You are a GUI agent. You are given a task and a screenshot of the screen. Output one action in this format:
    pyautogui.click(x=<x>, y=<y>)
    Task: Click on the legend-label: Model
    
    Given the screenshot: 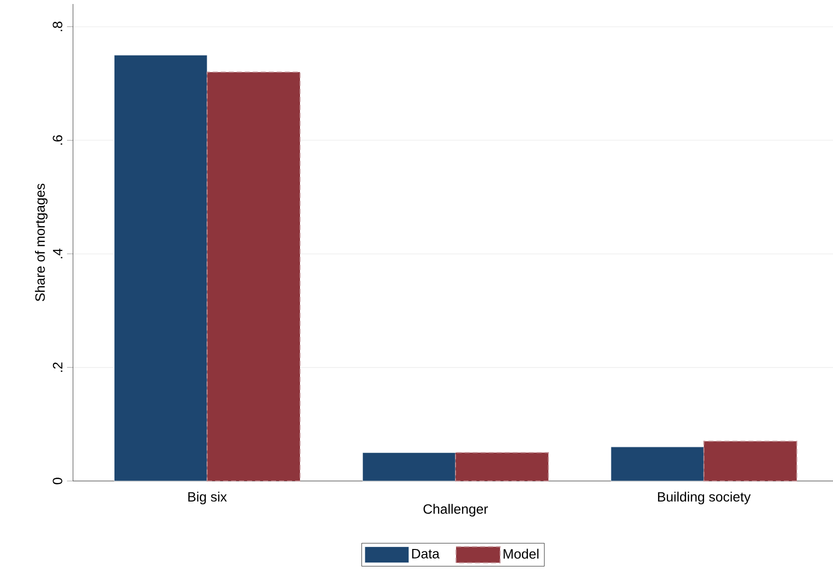 What is the action you would take?
    pyautogui.click(x=521, y=553)
    